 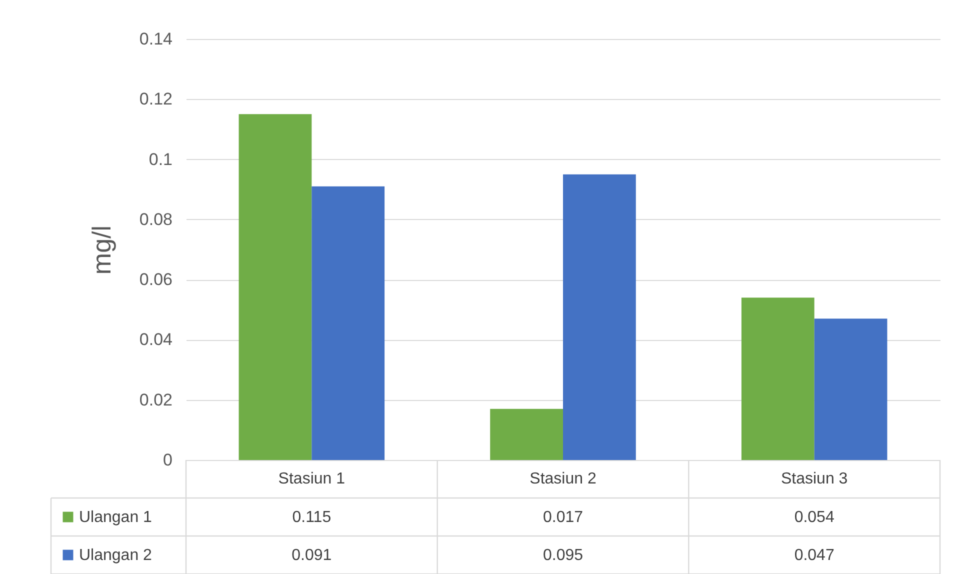 What do you see at coordinates (563, 479) in the screenshot?
I see `x-tick-label: Stasiun 2` at bounding box center [563, 479].